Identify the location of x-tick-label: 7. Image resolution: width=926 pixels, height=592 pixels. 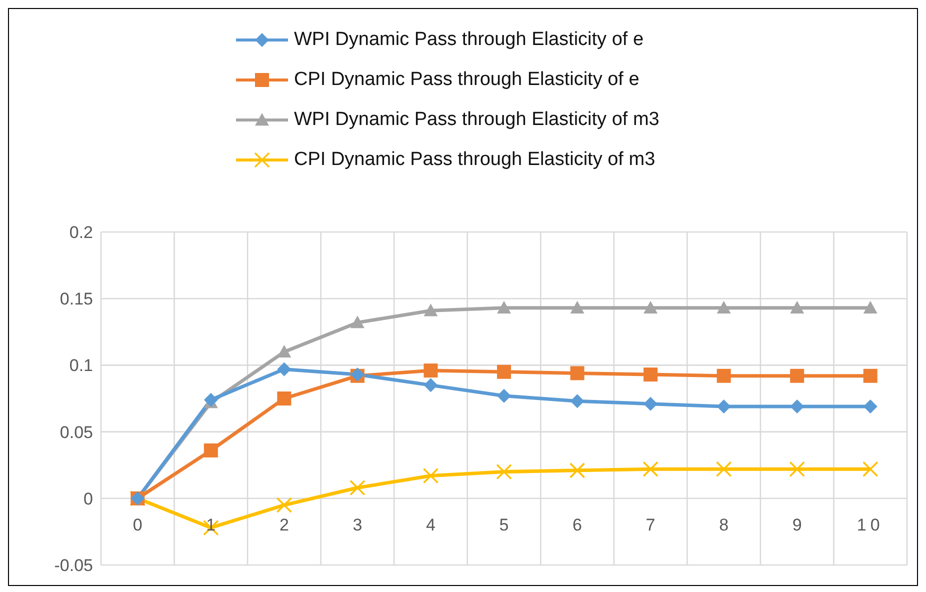
(651, 524).